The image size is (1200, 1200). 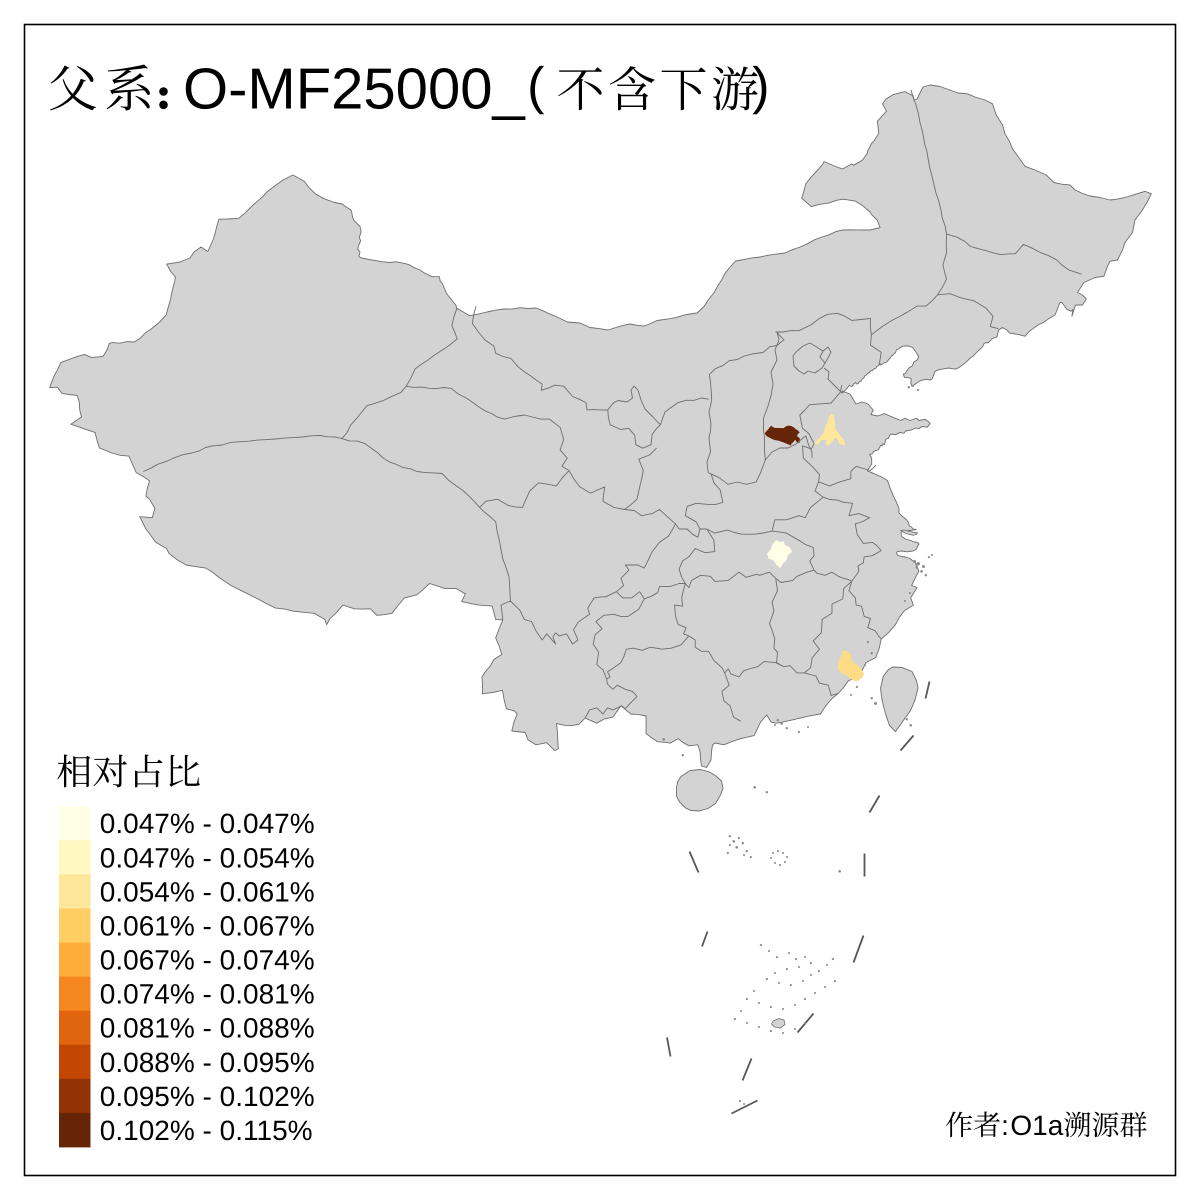 I want to click on svg-text: 0.047% - 0.054%, so click(x=207, y=857).